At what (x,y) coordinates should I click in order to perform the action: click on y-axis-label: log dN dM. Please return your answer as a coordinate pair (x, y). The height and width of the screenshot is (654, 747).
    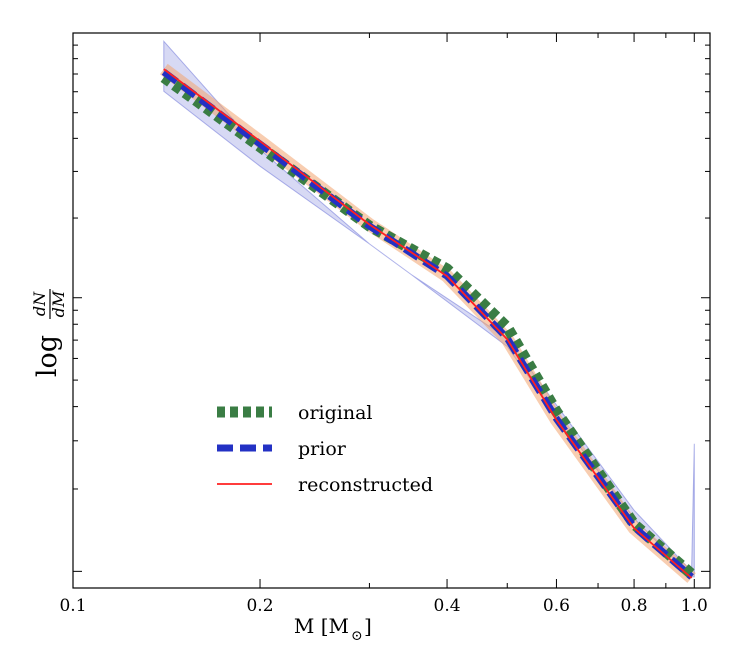
    Looking at the image, I should click on (49, 333).